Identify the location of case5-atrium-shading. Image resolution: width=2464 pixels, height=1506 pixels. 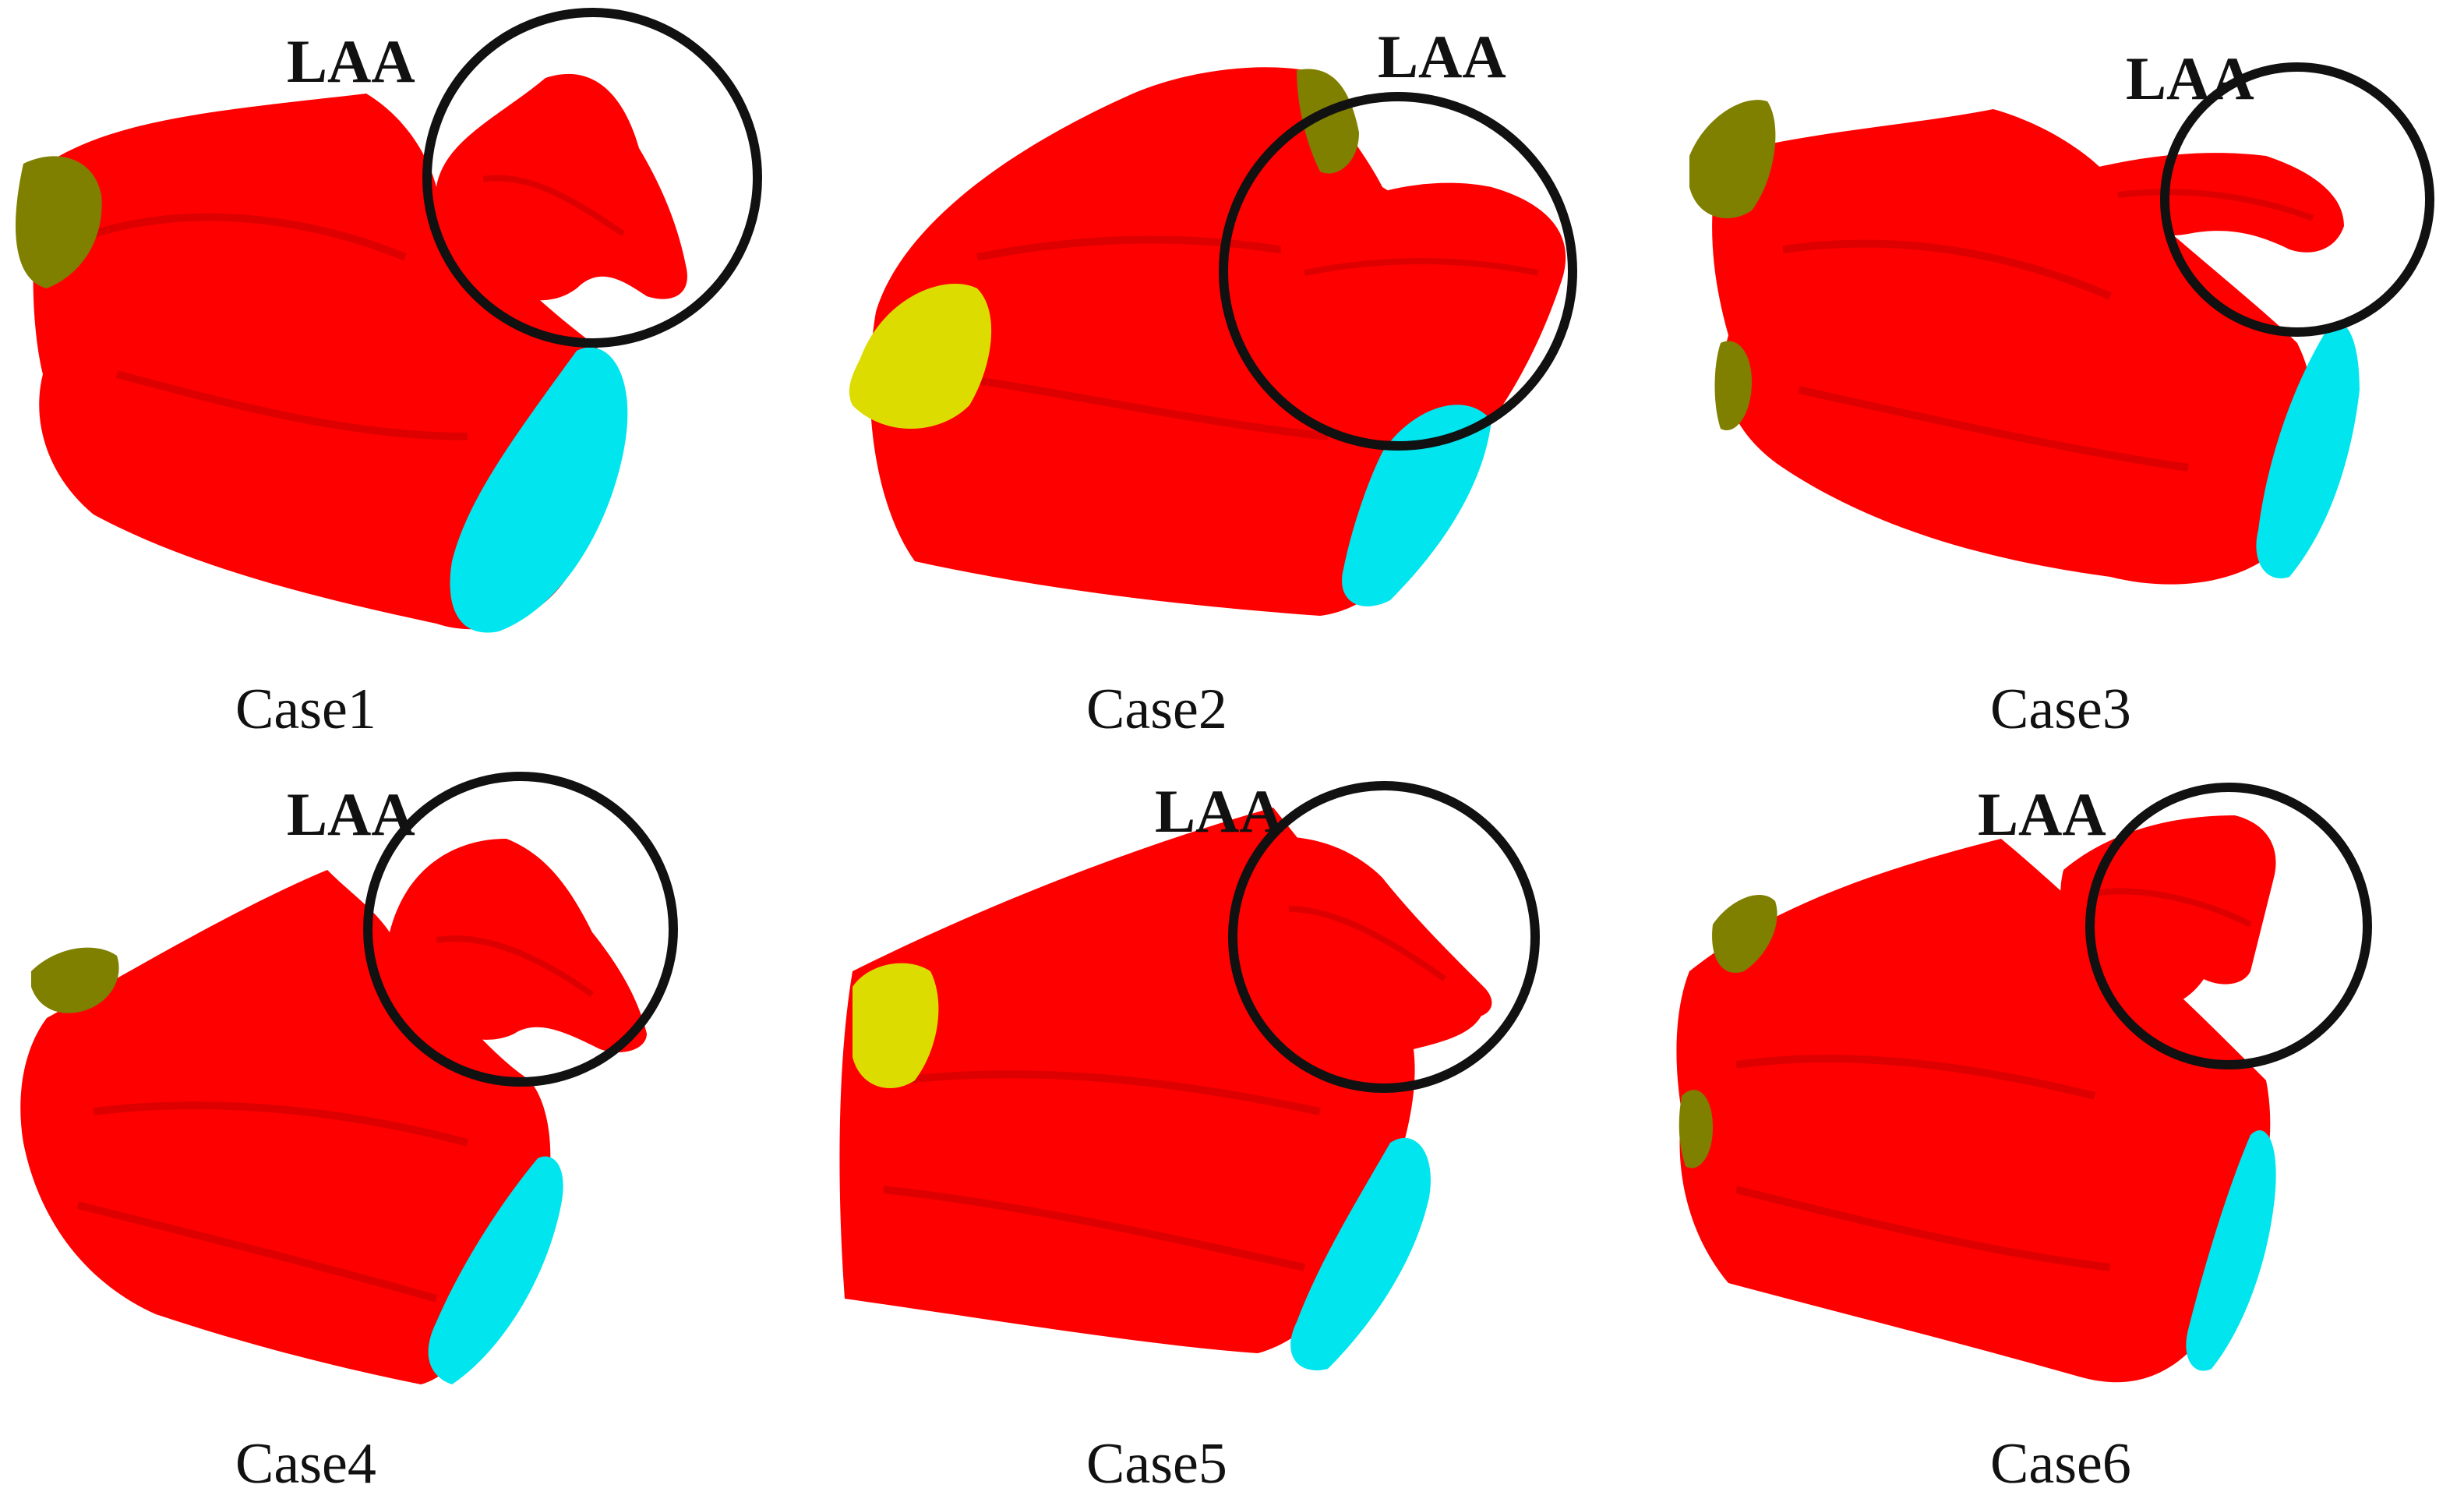
(1102, 1170).